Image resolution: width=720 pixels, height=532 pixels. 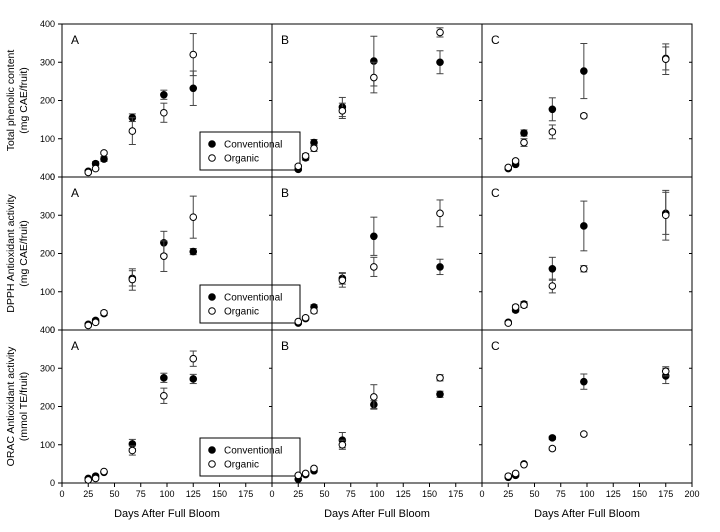 What do you see at coordinates (11, 101) in the screenshot?
I see `y-axis-label: Total phenolic content` at bounding box center [11, 101].